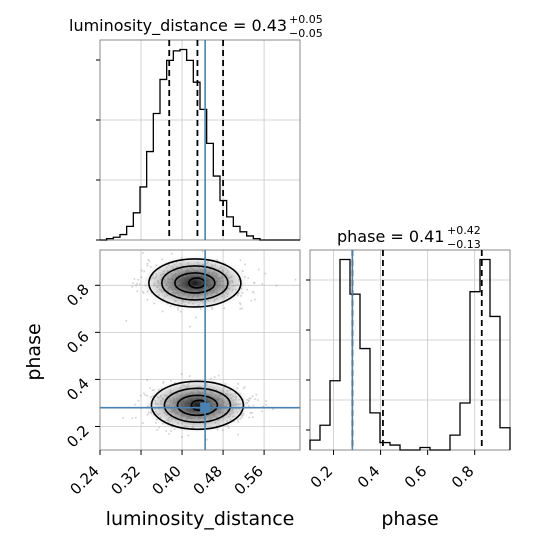 The image size is (550, 550). What do you see at coordinates (78, 437) in the screenshot?
I see `y-tick-label: 0.2` at bounding box center [78, 437].